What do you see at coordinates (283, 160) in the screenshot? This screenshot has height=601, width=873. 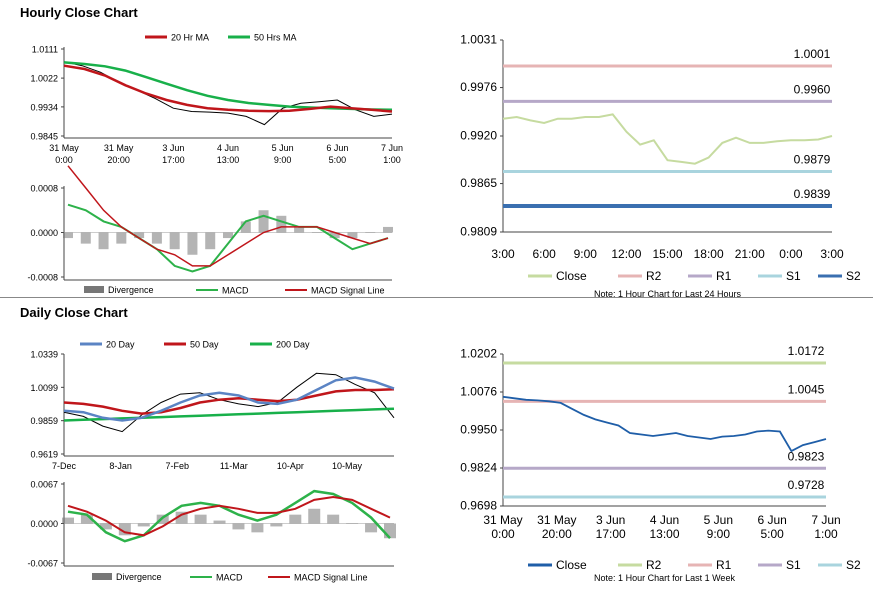 I see `hourly-price-x-tick-4-b: 9:00` at bounding box center [283, 160].